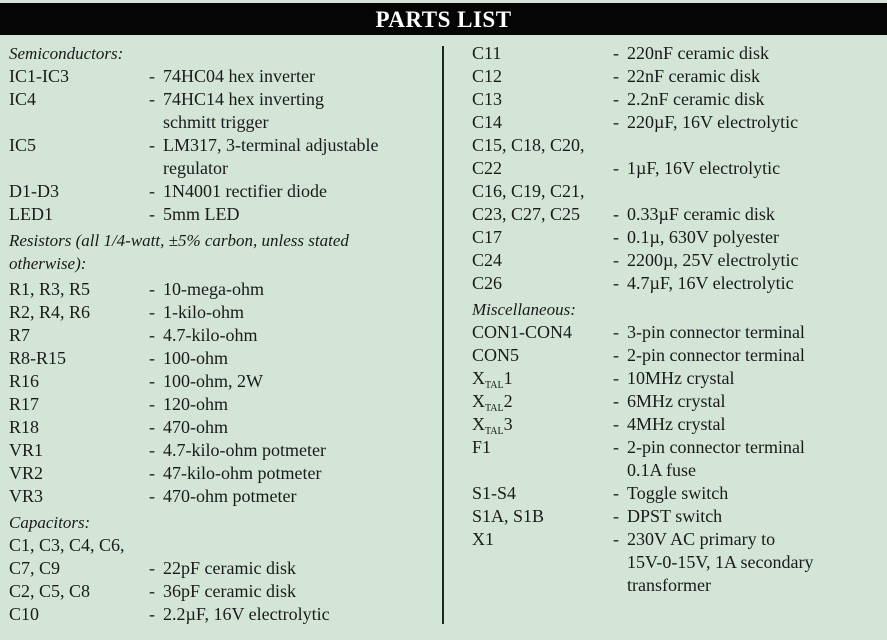  I want to click on section-heading: Capacitors:, so click(50, 522).